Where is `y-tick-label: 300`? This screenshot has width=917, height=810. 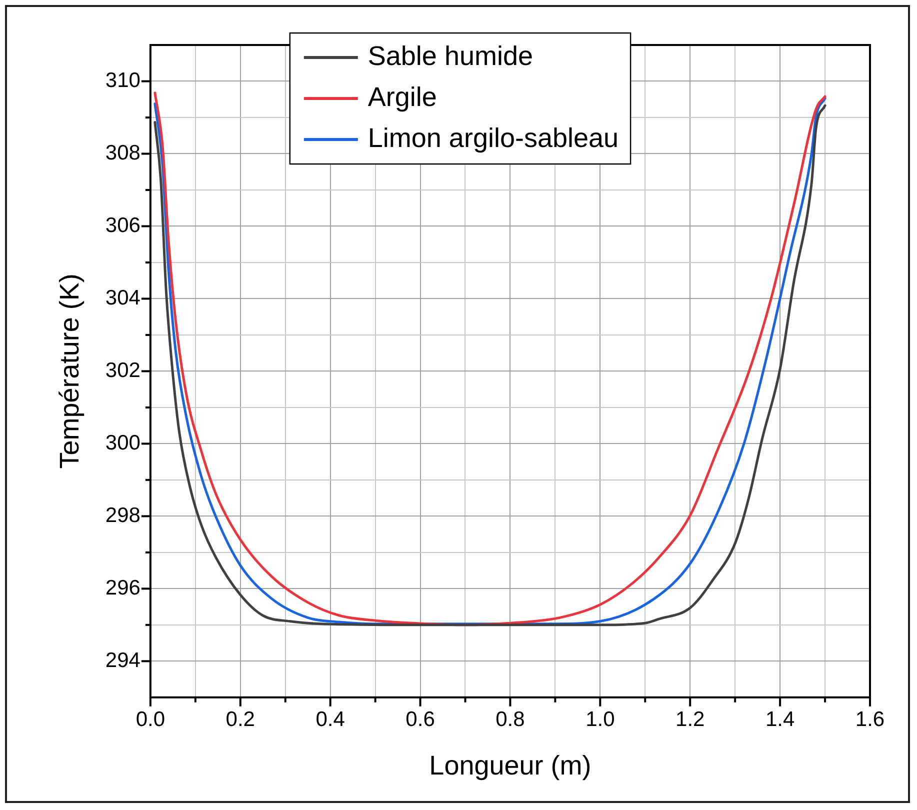
y-tick-label: 300 is located at coordinates (122, 442).